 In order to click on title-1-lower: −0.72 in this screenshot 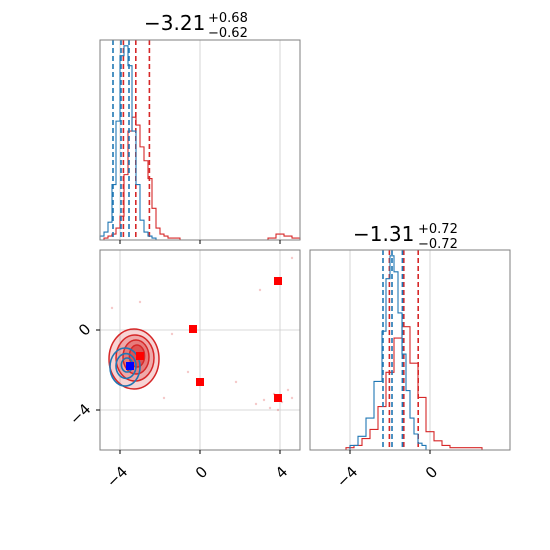, I will do `click(438, 244)`.